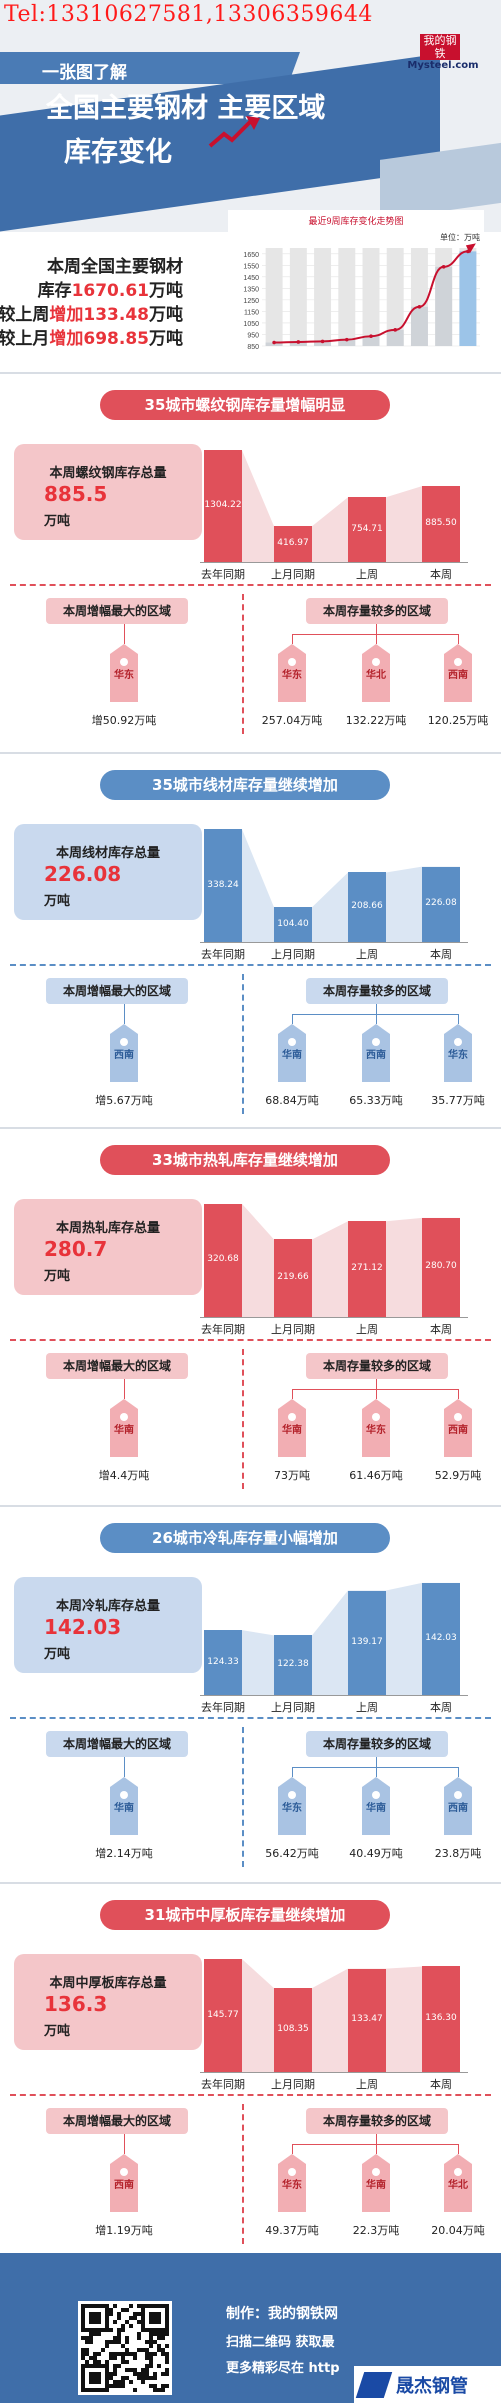 Image resolution: width=501 pixels, height=2403 pixels. Describe the element at coordinates (293, 1707) in the screenshot. I see `bar-category-label: 上月同期` at that location.